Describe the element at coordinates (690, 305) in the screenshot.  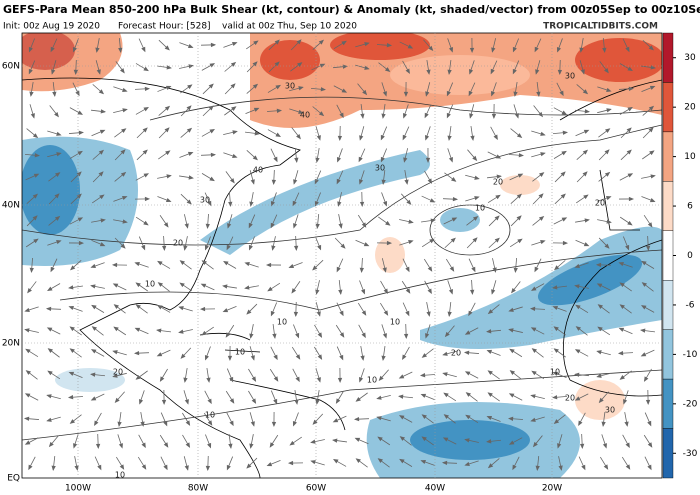
I see `colorbar-label: -6` at that location.